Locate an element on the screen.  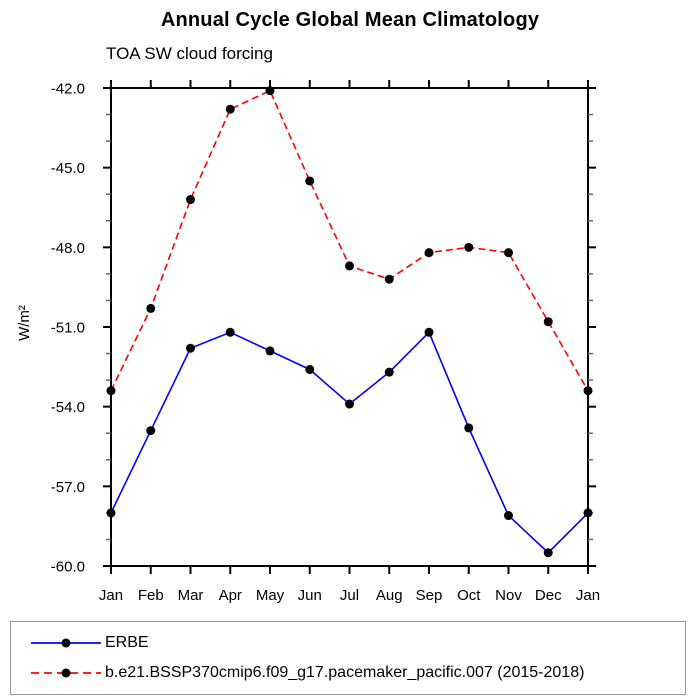
y-tick-label: -60.0 is located at coordinates (68, 567).